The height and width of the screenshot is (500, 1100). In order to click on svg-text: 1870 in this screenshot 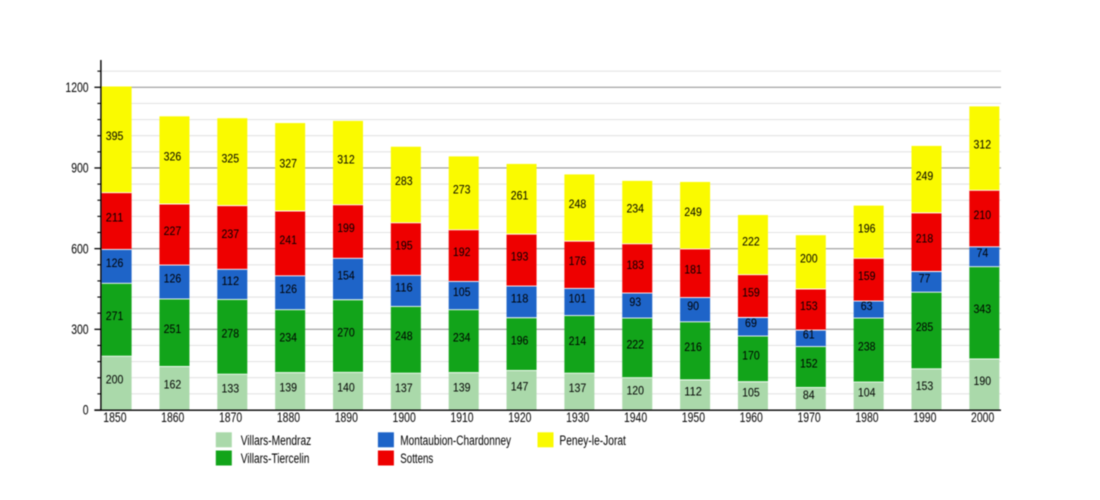, I will do `click(230, 417)`.